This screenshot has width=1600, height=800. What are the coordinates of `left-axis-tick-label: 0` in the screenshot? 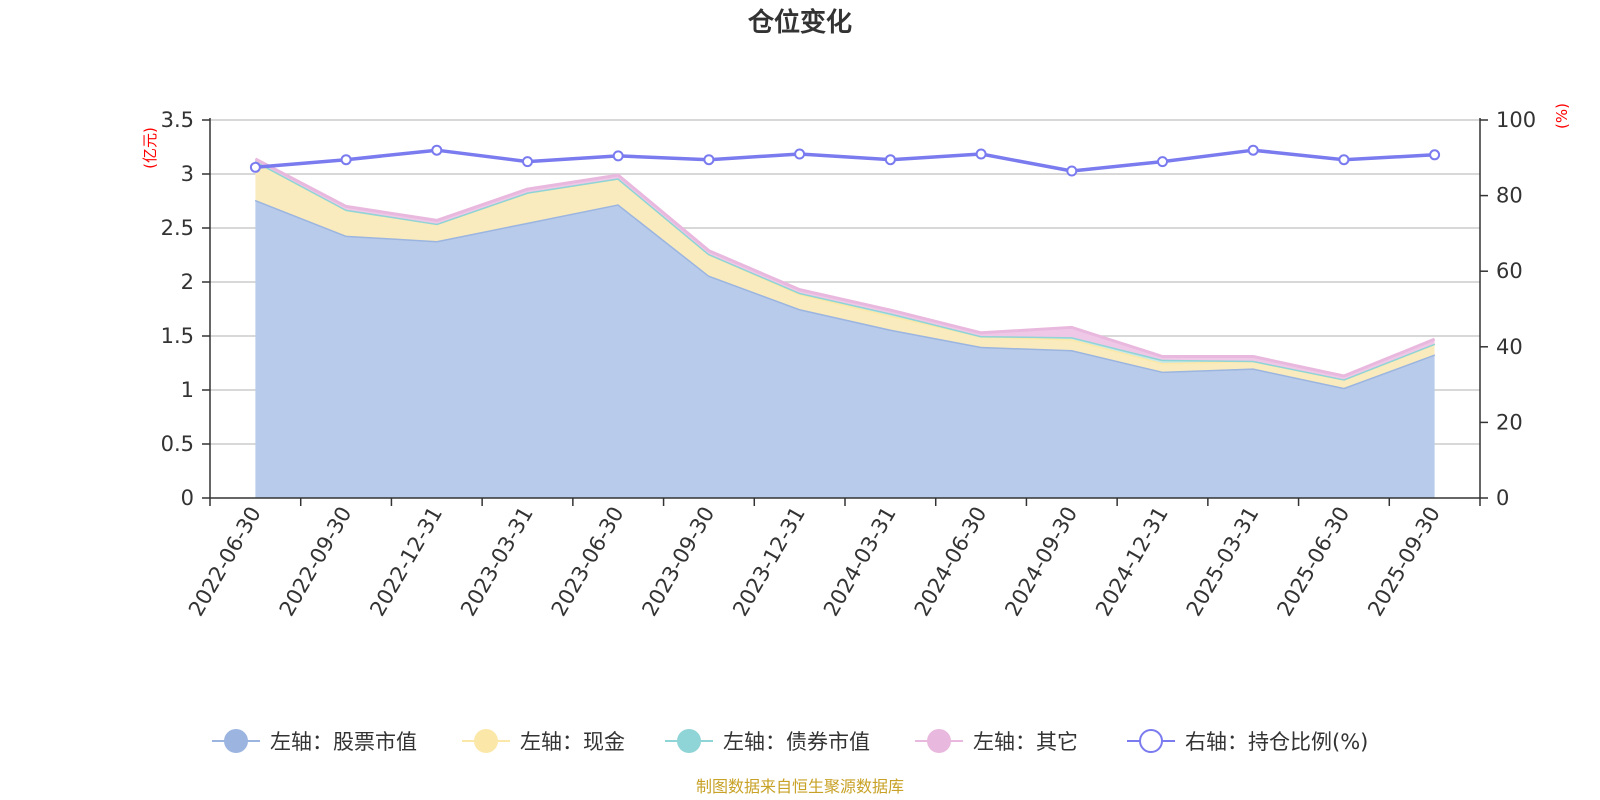 It's located at (187, 498).